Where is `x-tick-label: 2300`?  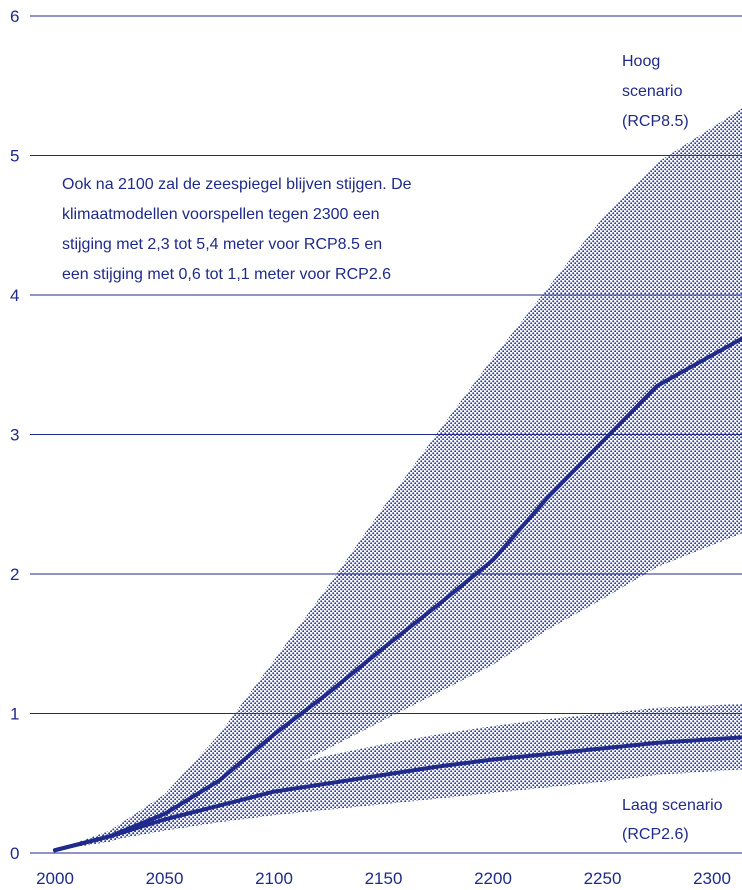
x-tick-label: 2300 is located at coordinates (712, 878).